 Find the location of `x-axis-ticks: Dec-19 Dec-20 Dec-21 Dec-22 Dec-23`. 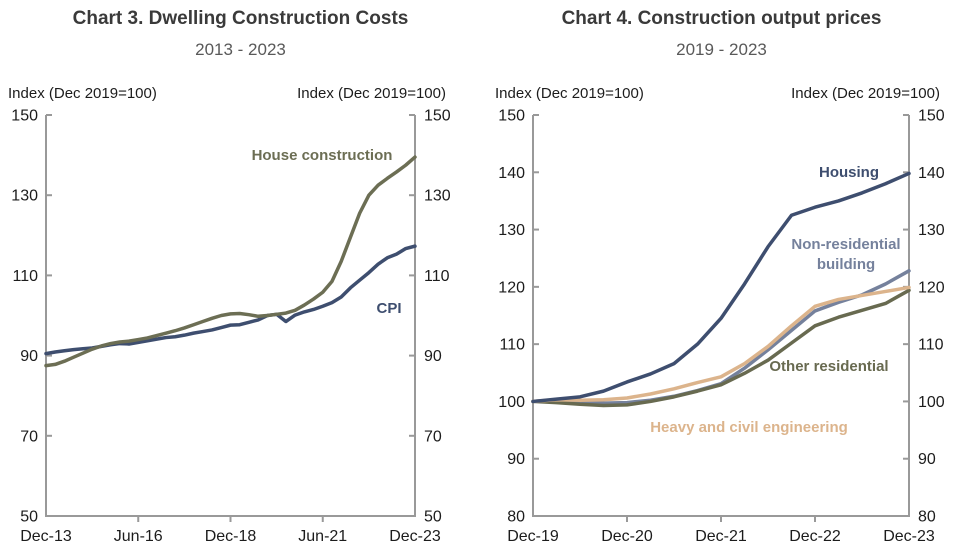

x-axis-ticks: Dec-19 Dec-20 Dec-21 Dec-22 Dec-23 is located at coordinates (721, 530).